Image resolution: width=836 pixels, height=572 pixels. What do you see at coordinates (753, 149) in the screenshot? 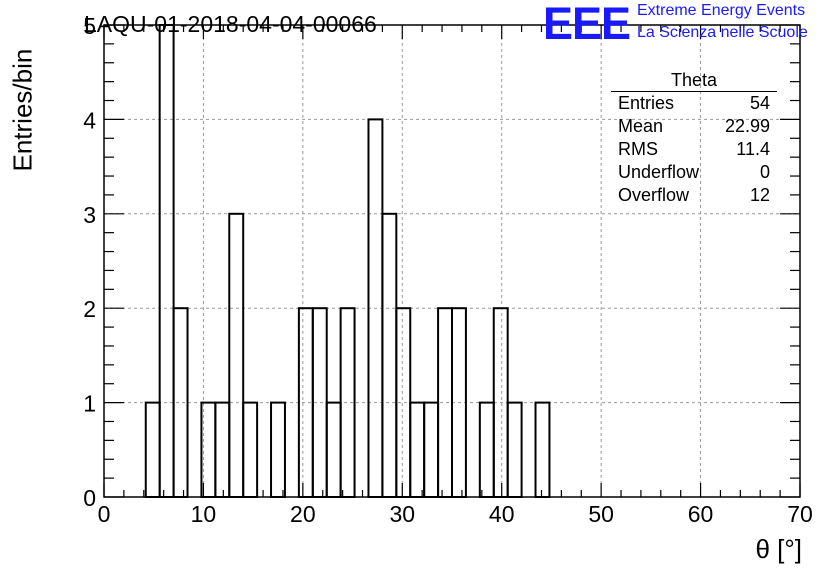
I see `stats-value: 11.4` at bounding box center [753, 149].